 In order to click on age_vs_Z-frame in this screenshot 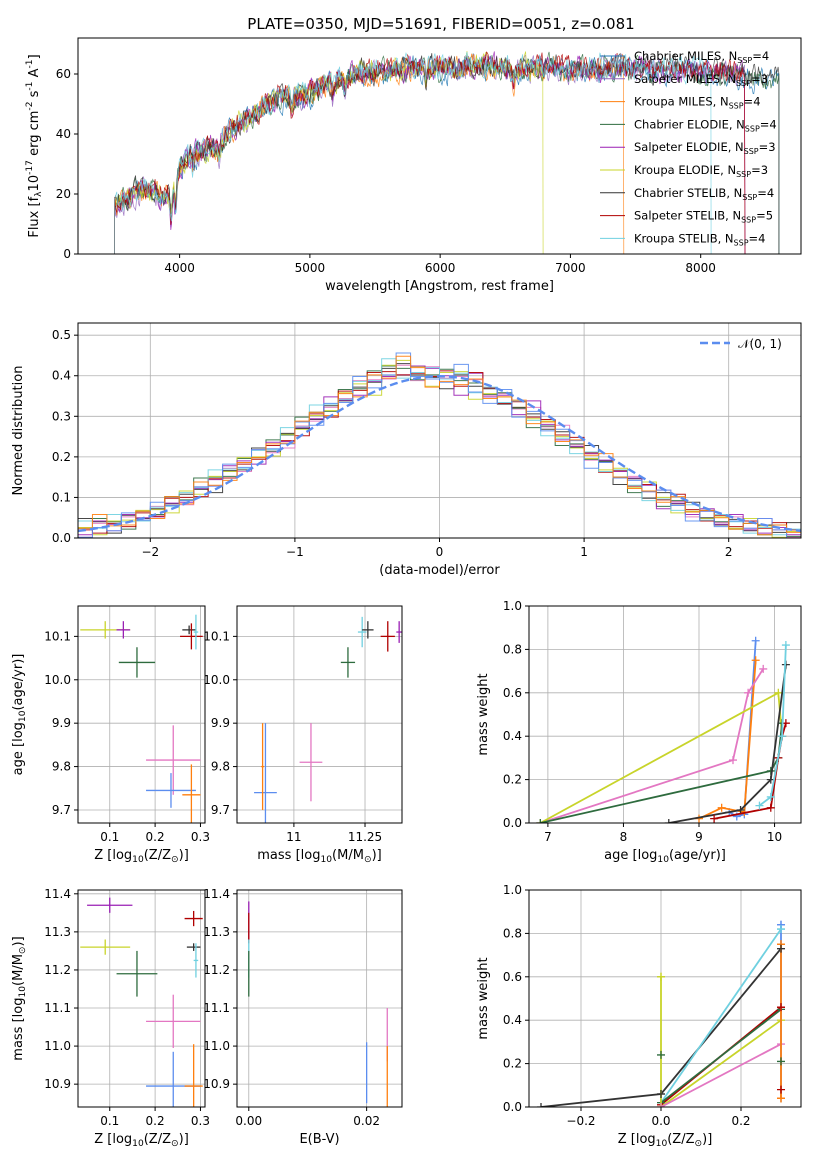, I will do `click(141, 714)`.